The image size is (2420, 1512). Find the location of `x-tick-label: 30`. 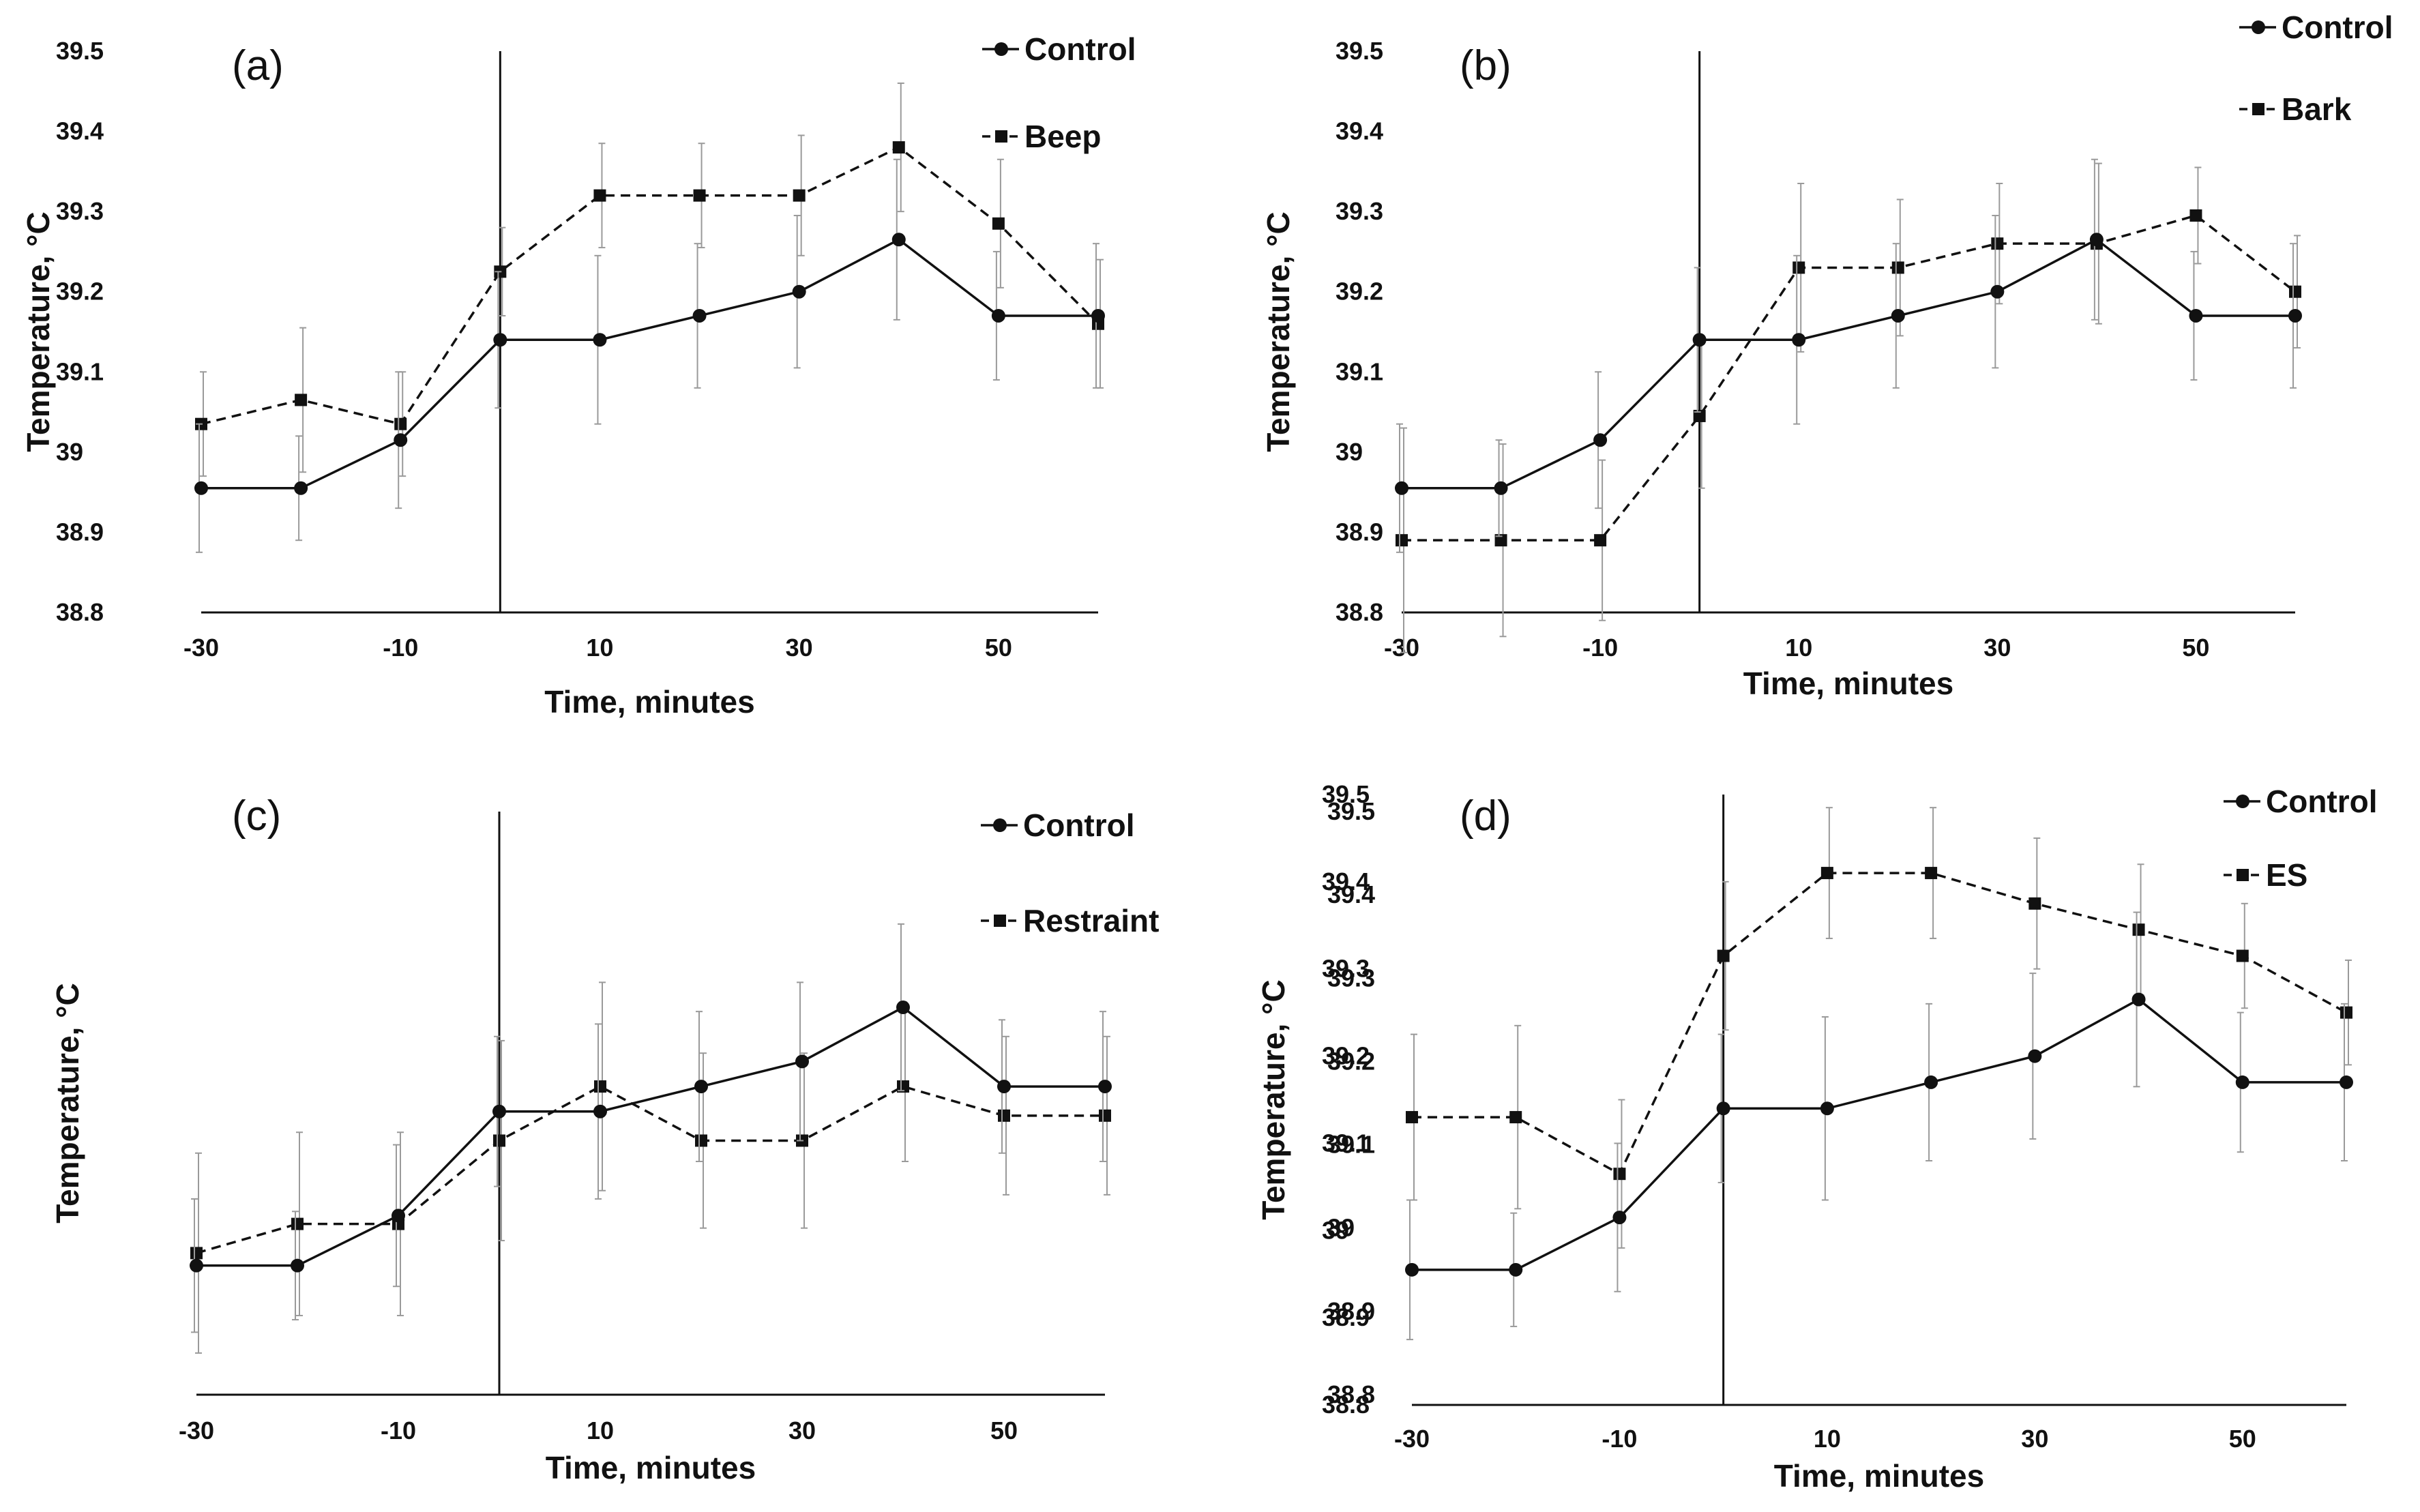

x-tick-label: 30 is located at coordinates (1997, 648).